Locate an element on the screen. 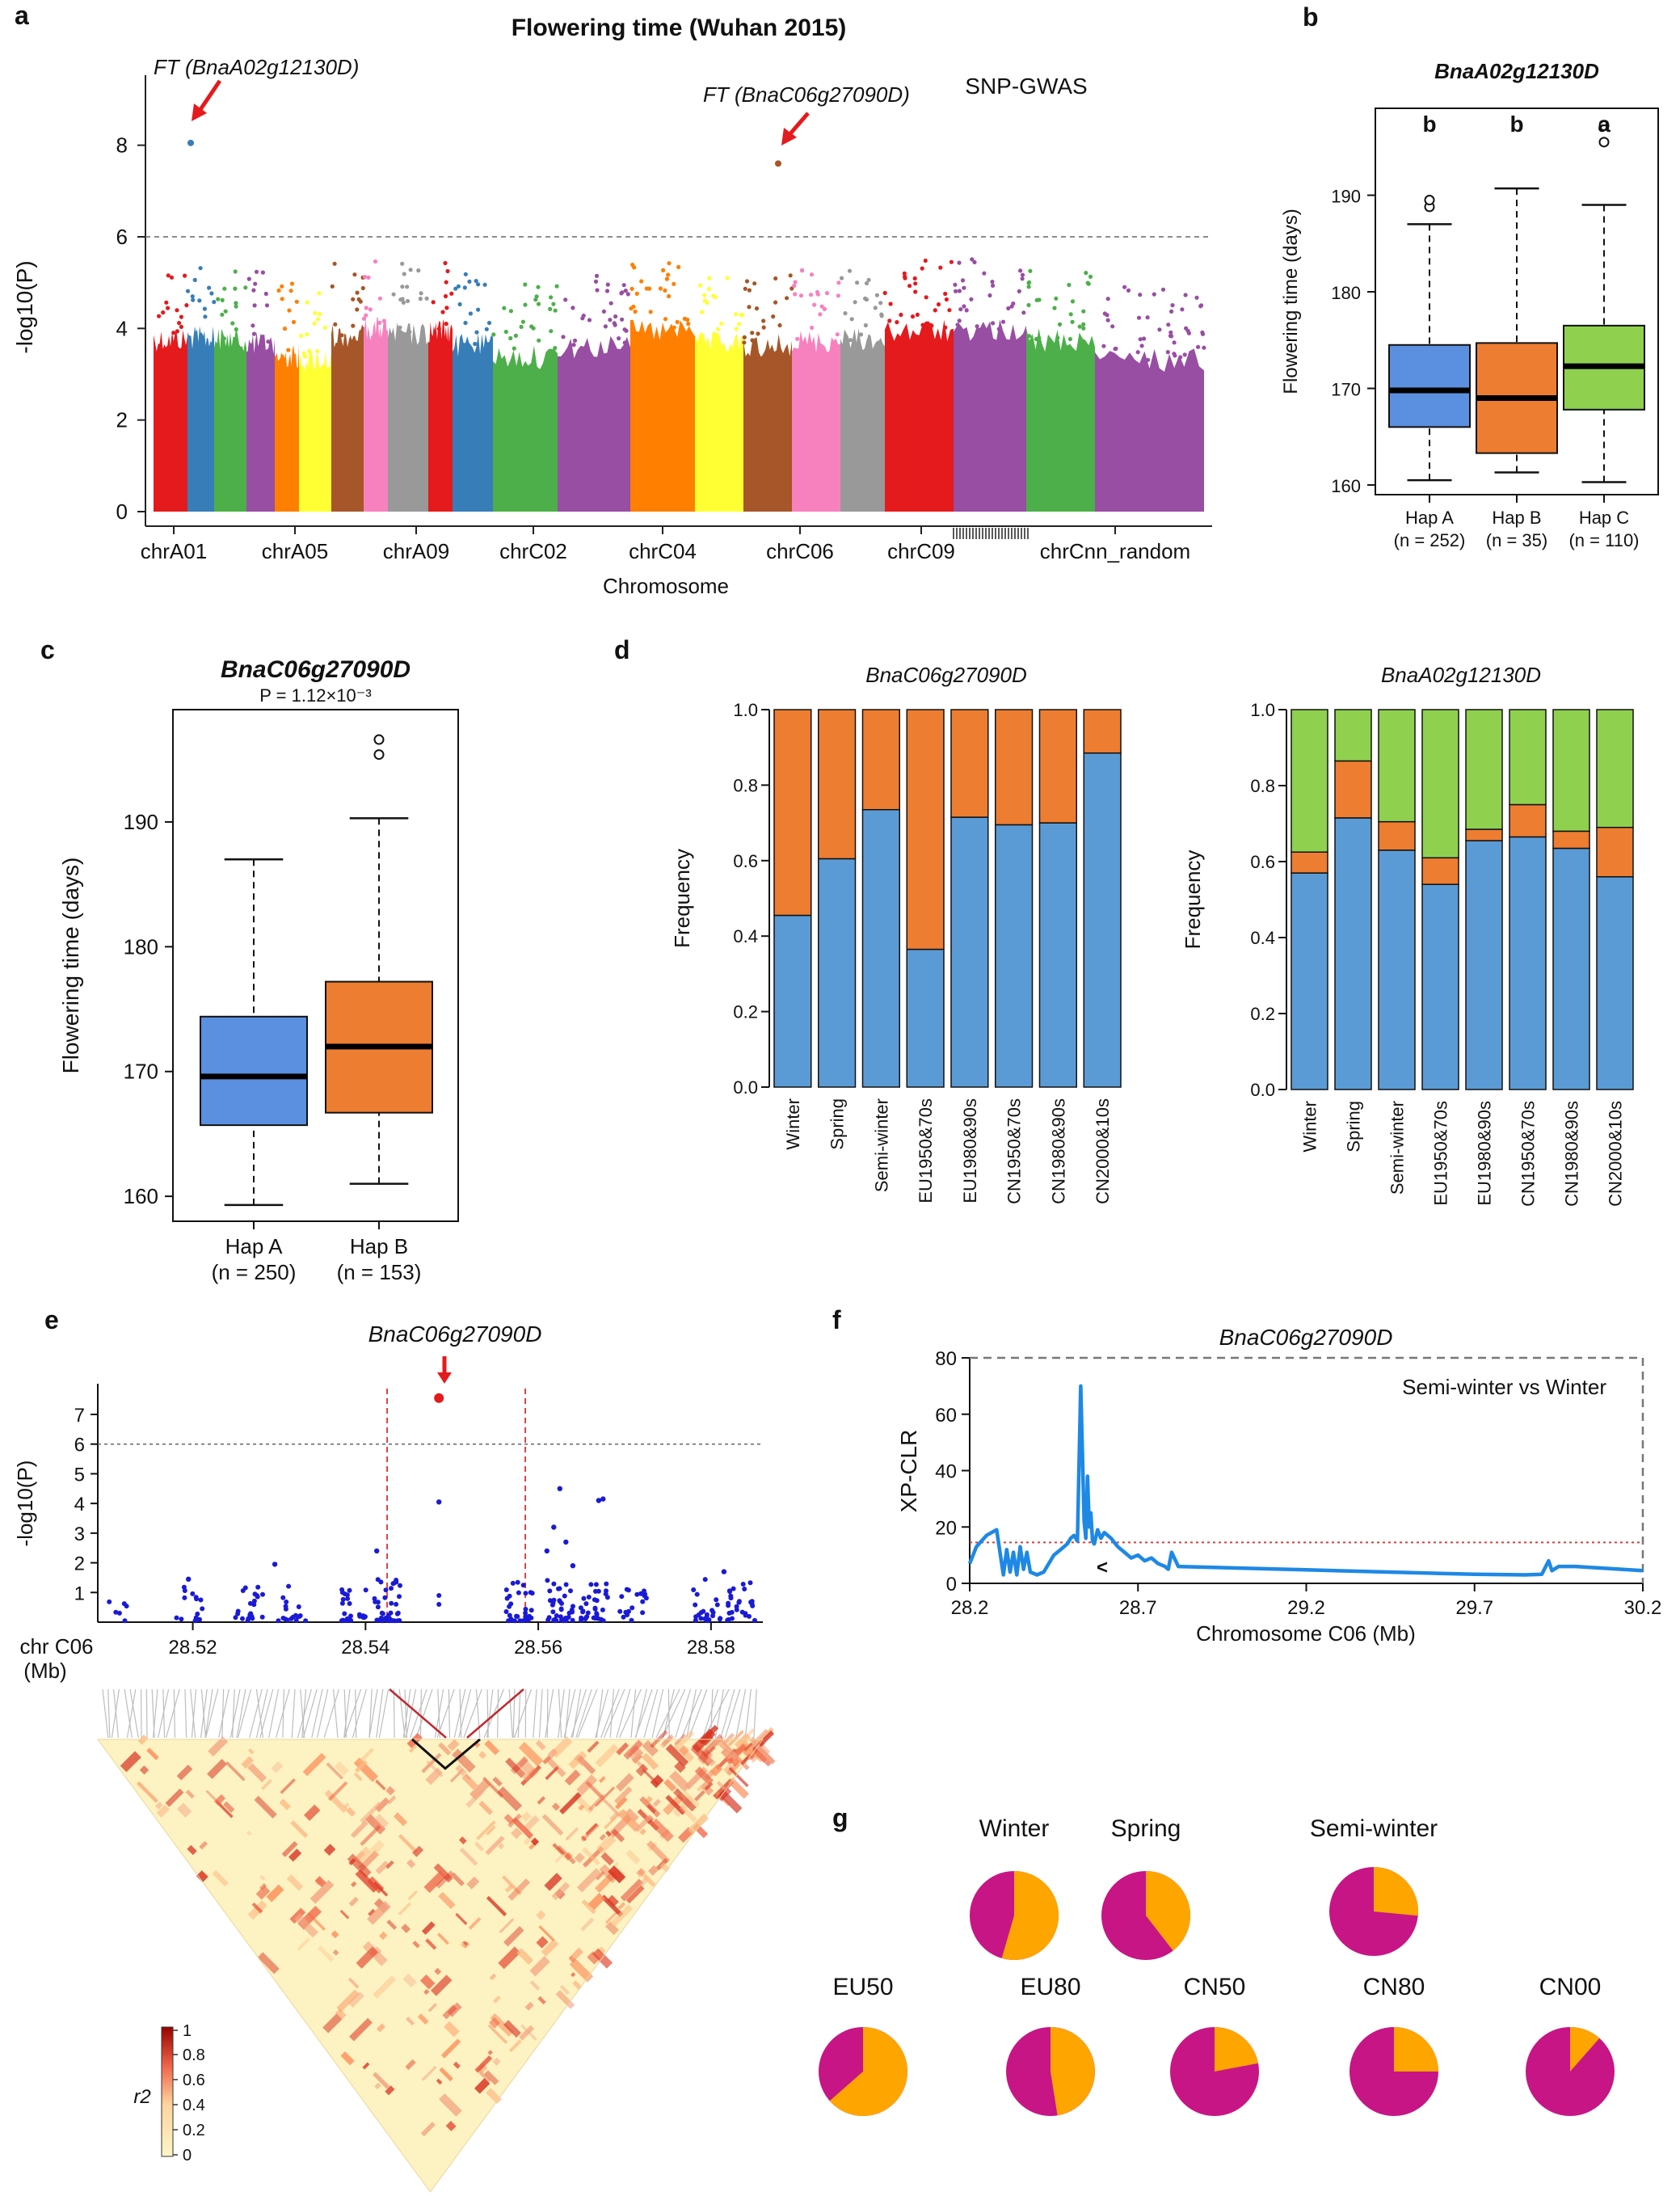 The width and height of the screenshot is (1680, 2196). x-axis-unit: (Mb) is located at coordinates (44, 1671).